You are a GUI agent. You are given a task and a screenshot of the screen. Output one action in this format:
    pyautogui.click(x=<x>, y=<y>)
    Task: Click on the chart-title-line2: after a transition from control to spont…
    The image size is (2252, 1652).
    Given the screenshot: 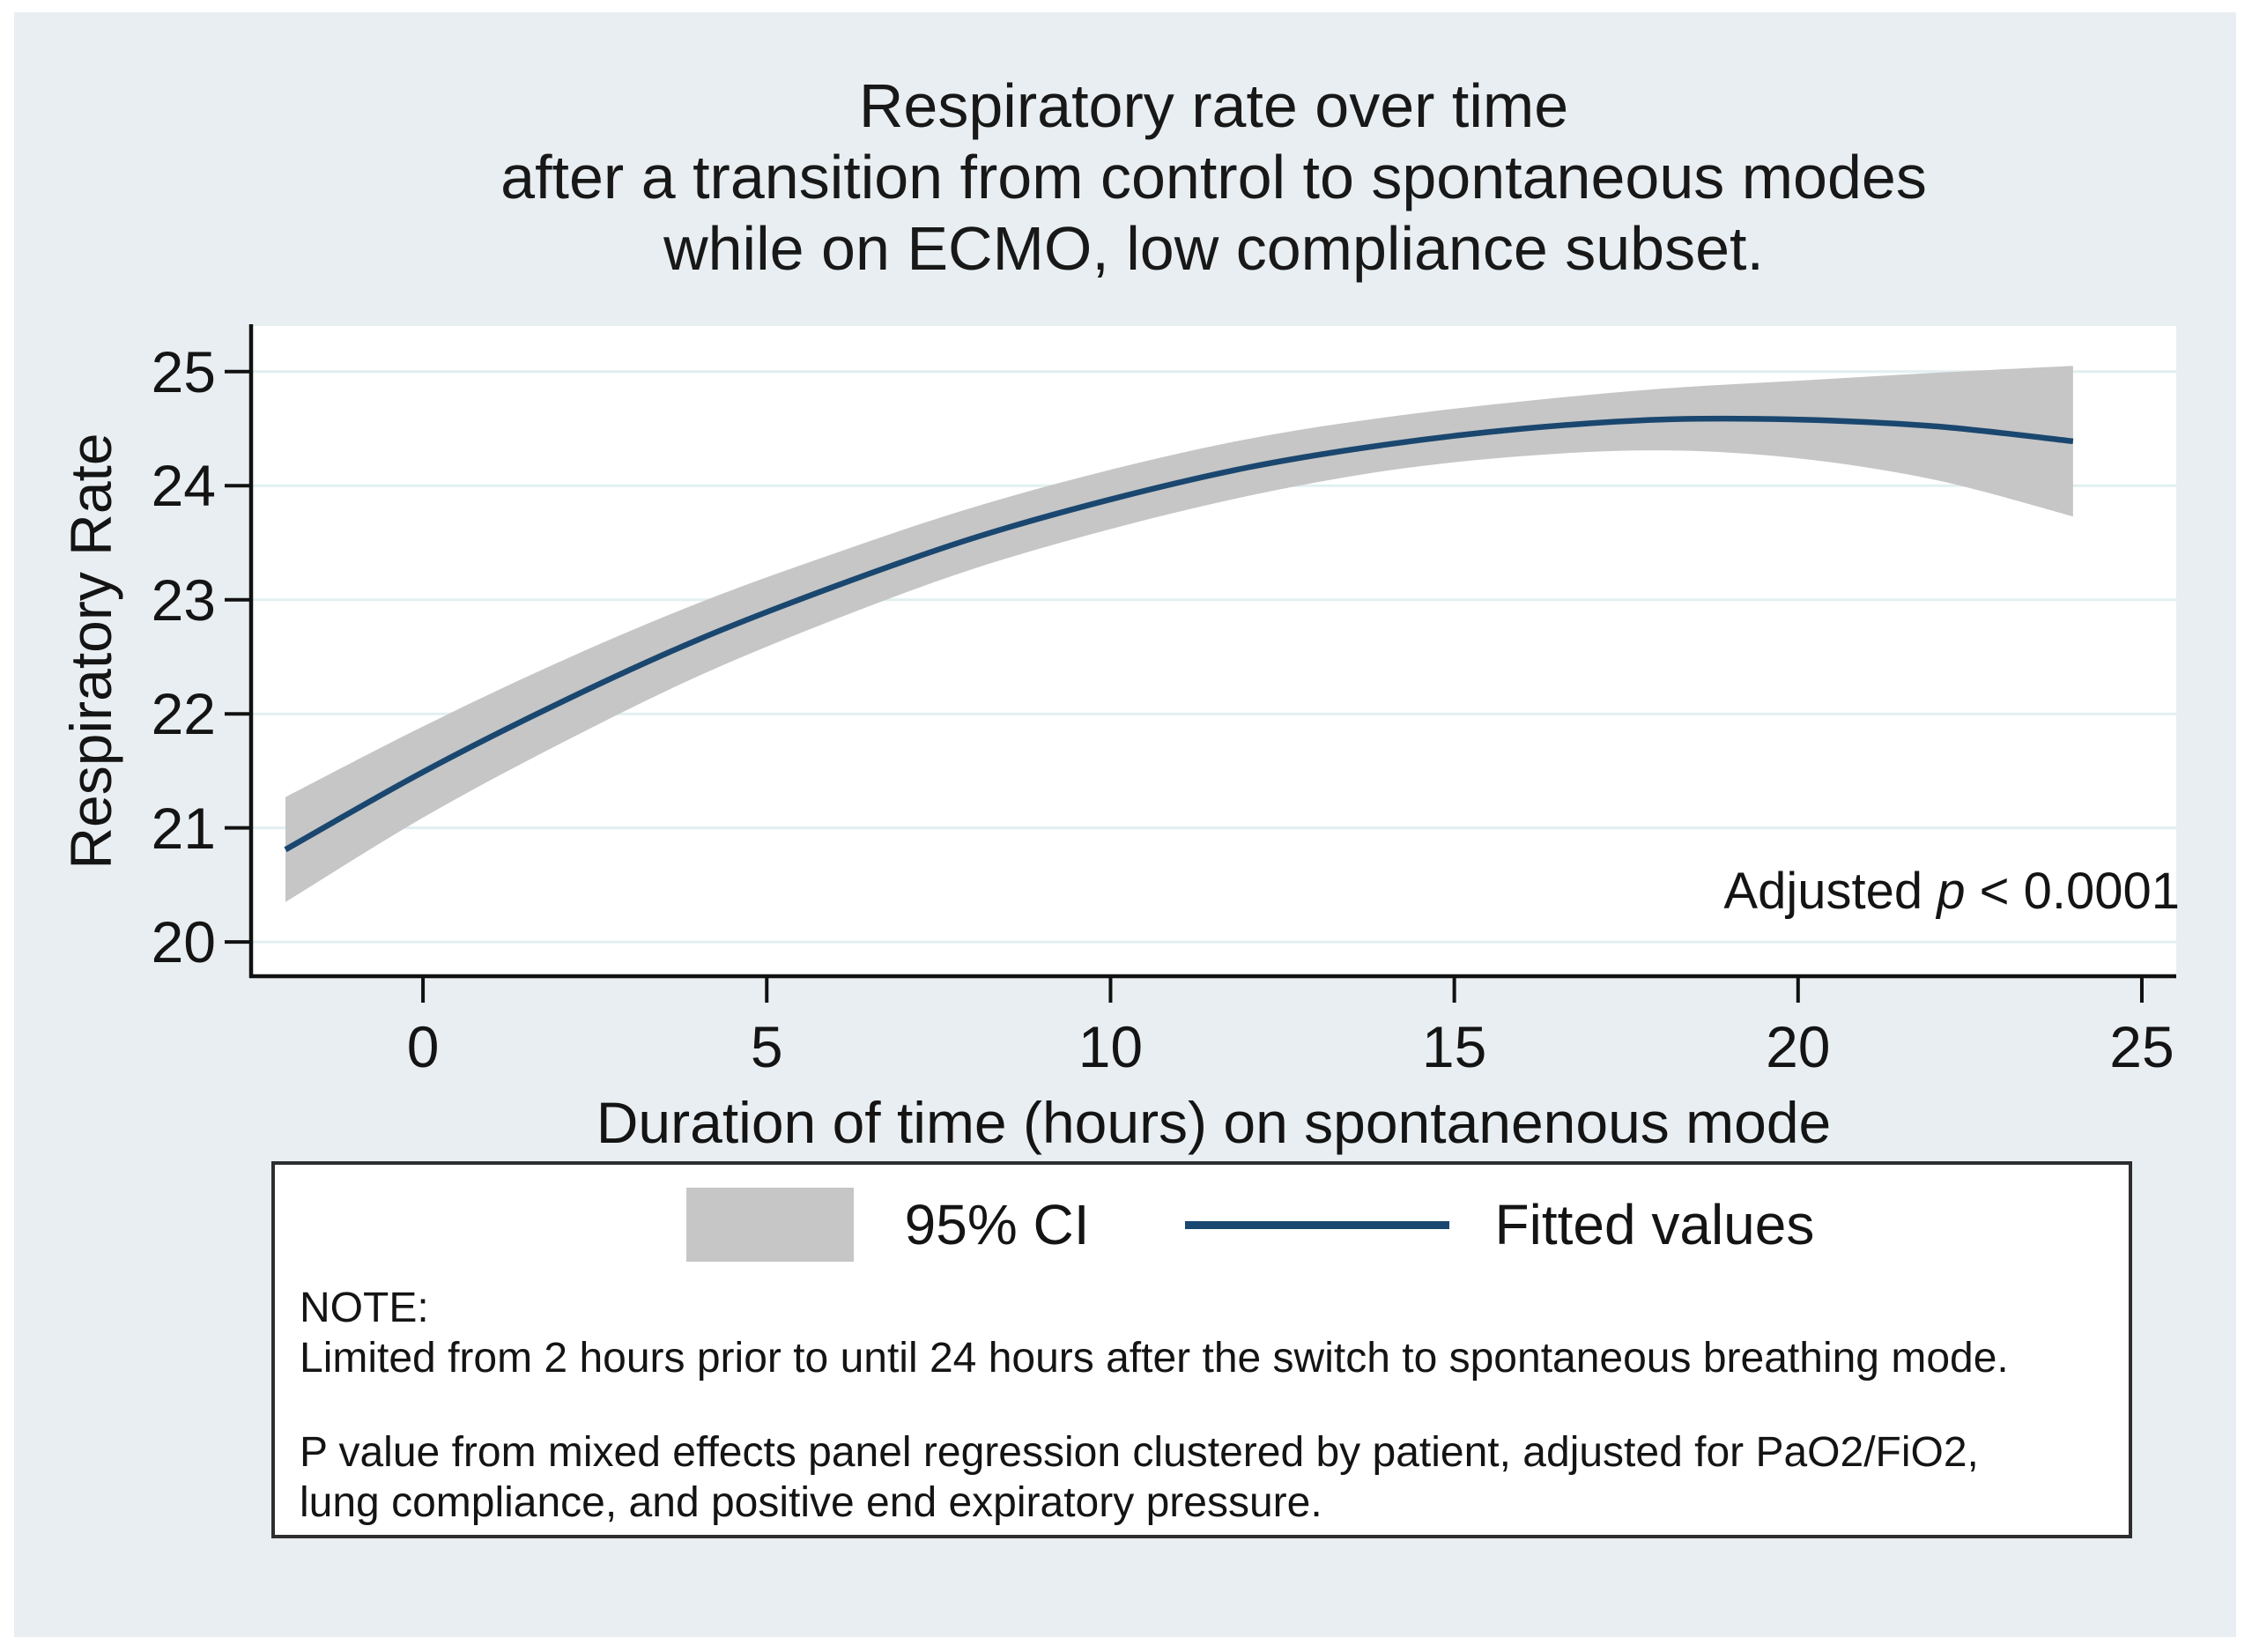 What is the action you would take?
    pyautogui.click(x=1213, y=177)
    